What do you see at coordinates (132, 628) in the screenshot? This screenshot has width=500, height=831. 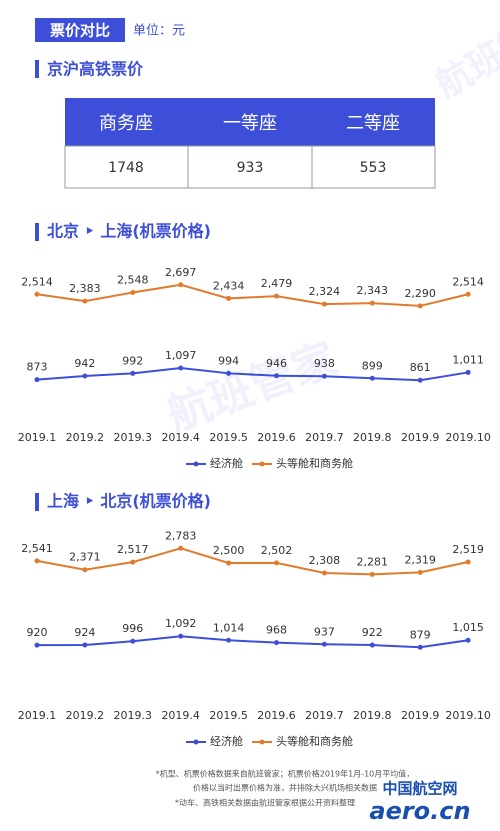 I see `data-label: 996` at bounding box center [132, 628].